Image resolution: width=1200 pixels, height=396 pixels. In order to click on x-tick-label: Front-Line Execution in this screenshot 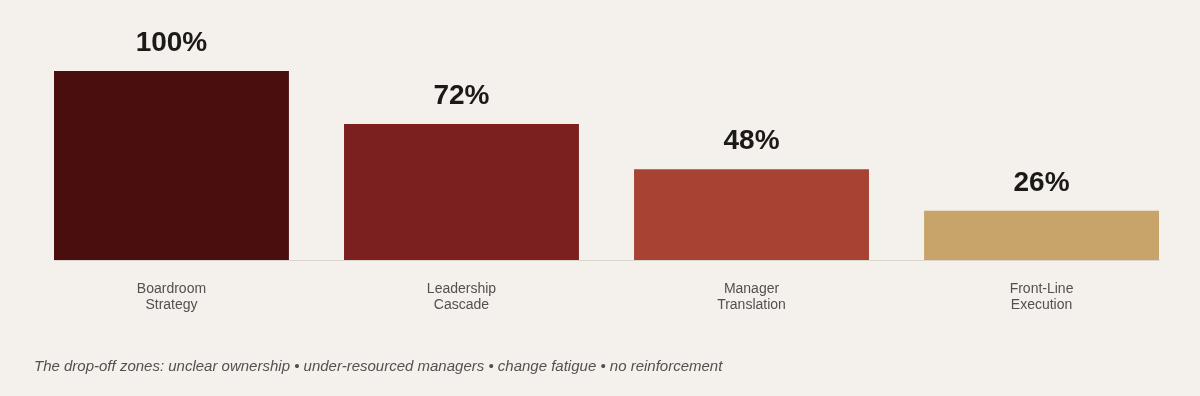, I will do `click(1041, 295)`.